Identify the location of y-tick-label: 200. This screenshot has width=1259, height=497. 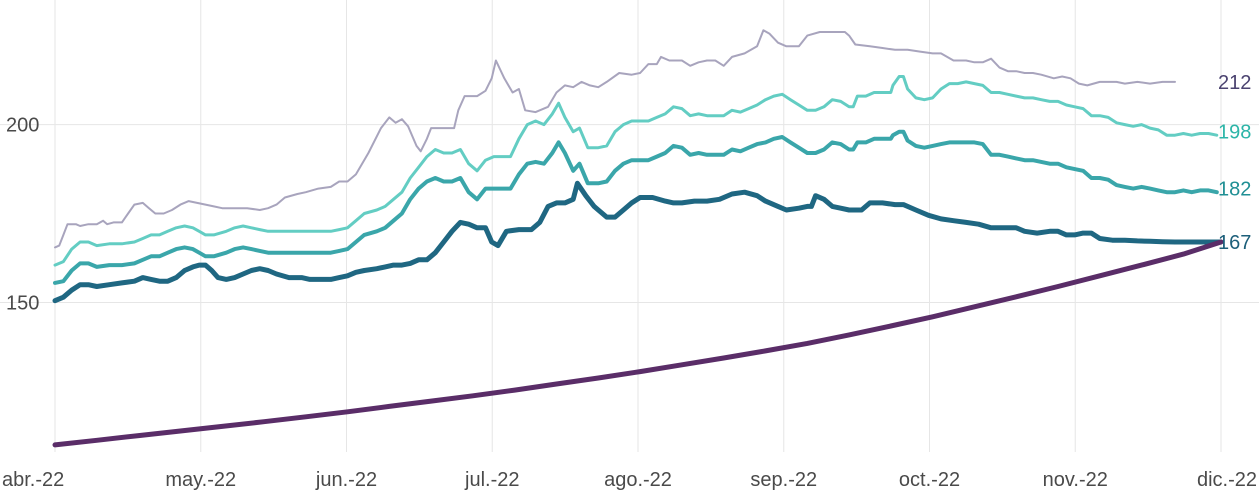
(22, 126).